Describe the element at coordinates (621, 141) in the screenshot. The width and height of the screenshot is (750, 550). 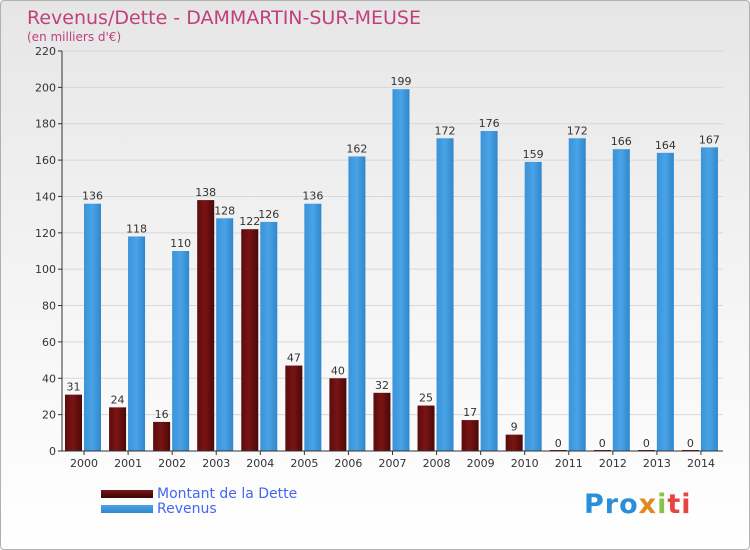
I see `revenue-value-label: 166` at that location.